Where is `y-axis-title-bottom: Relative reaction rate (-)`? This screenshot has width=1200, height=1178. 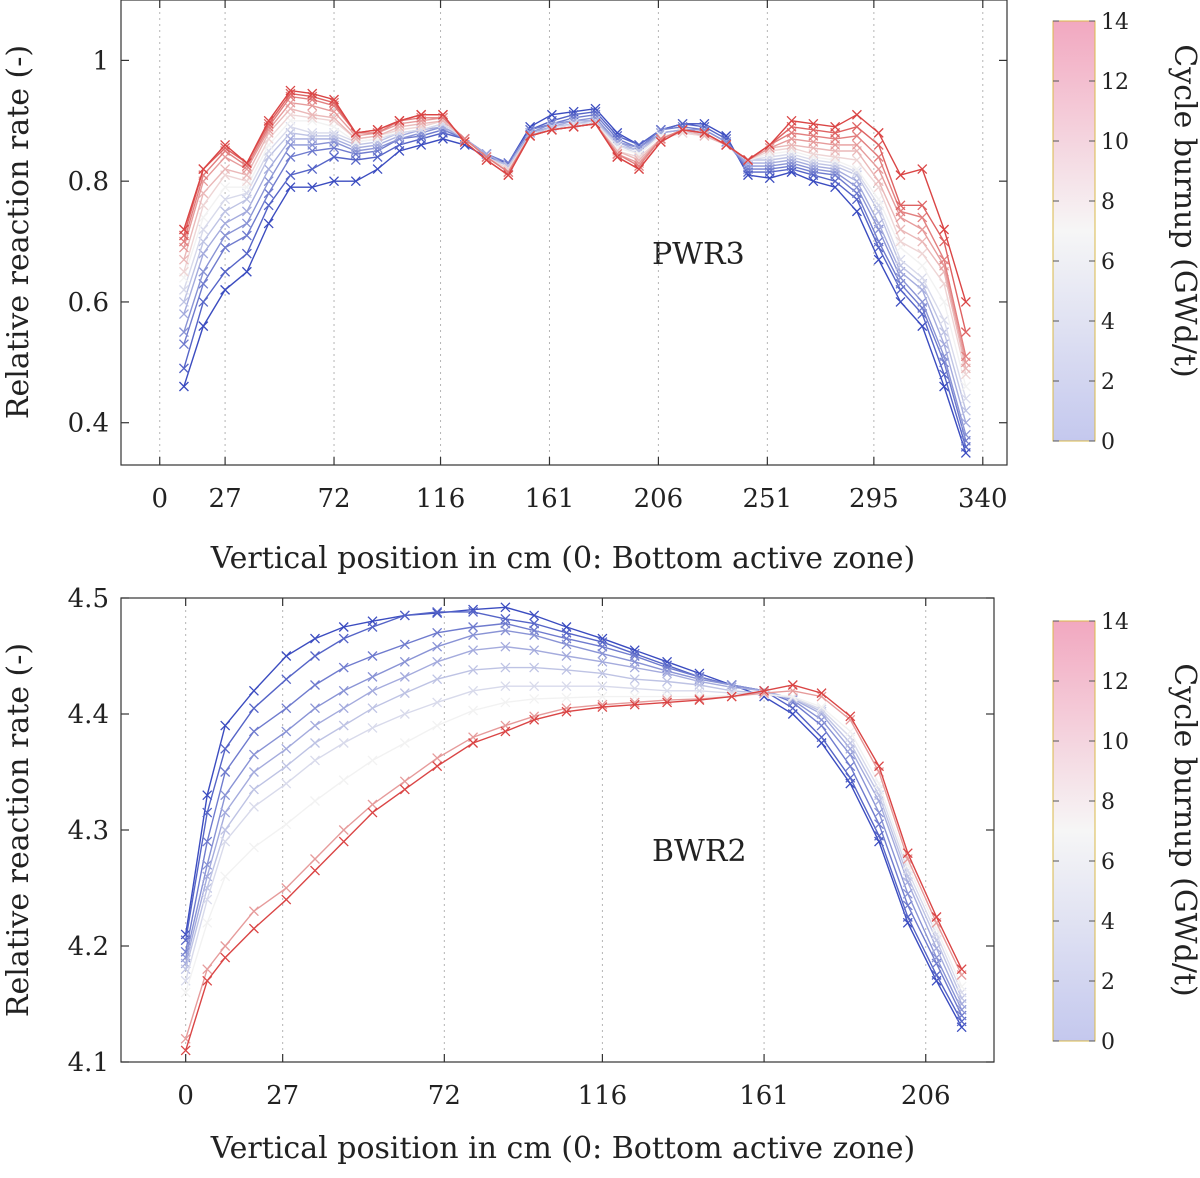 y-axis-title-bottom: Relative reaction rate (-) is located at coordinates (18, 830).